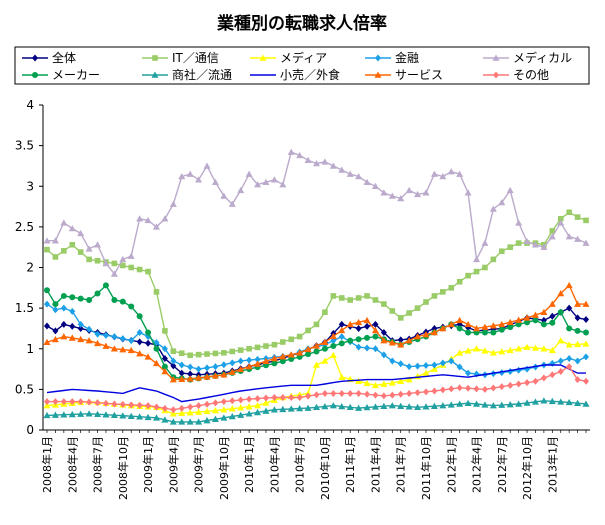  Describe the element at coordinates (531, 75) in the screenshot. I see `legend-label: その他` at that location.